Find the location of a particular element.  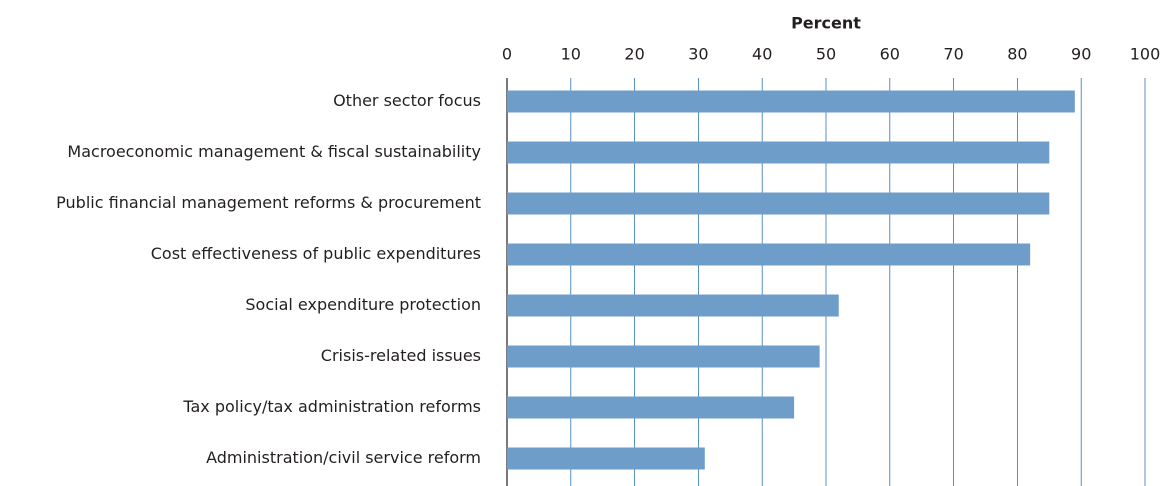

x-tick-label: 50 is located at coordinates (826, 54).